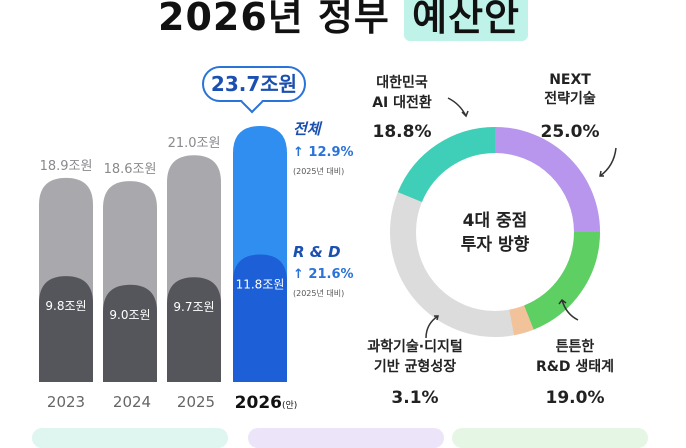 Image resolution: width=686 pixels, height=448 pixels. I want to click on donut-center-line1: 4대 중점, so click(495, 221).